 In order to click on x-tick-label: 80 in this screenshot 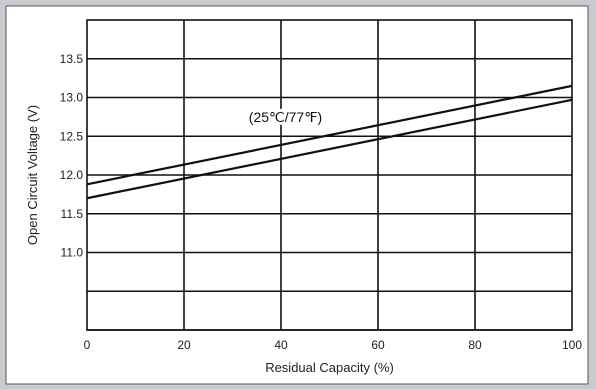, I will do `click(475, 345)`.